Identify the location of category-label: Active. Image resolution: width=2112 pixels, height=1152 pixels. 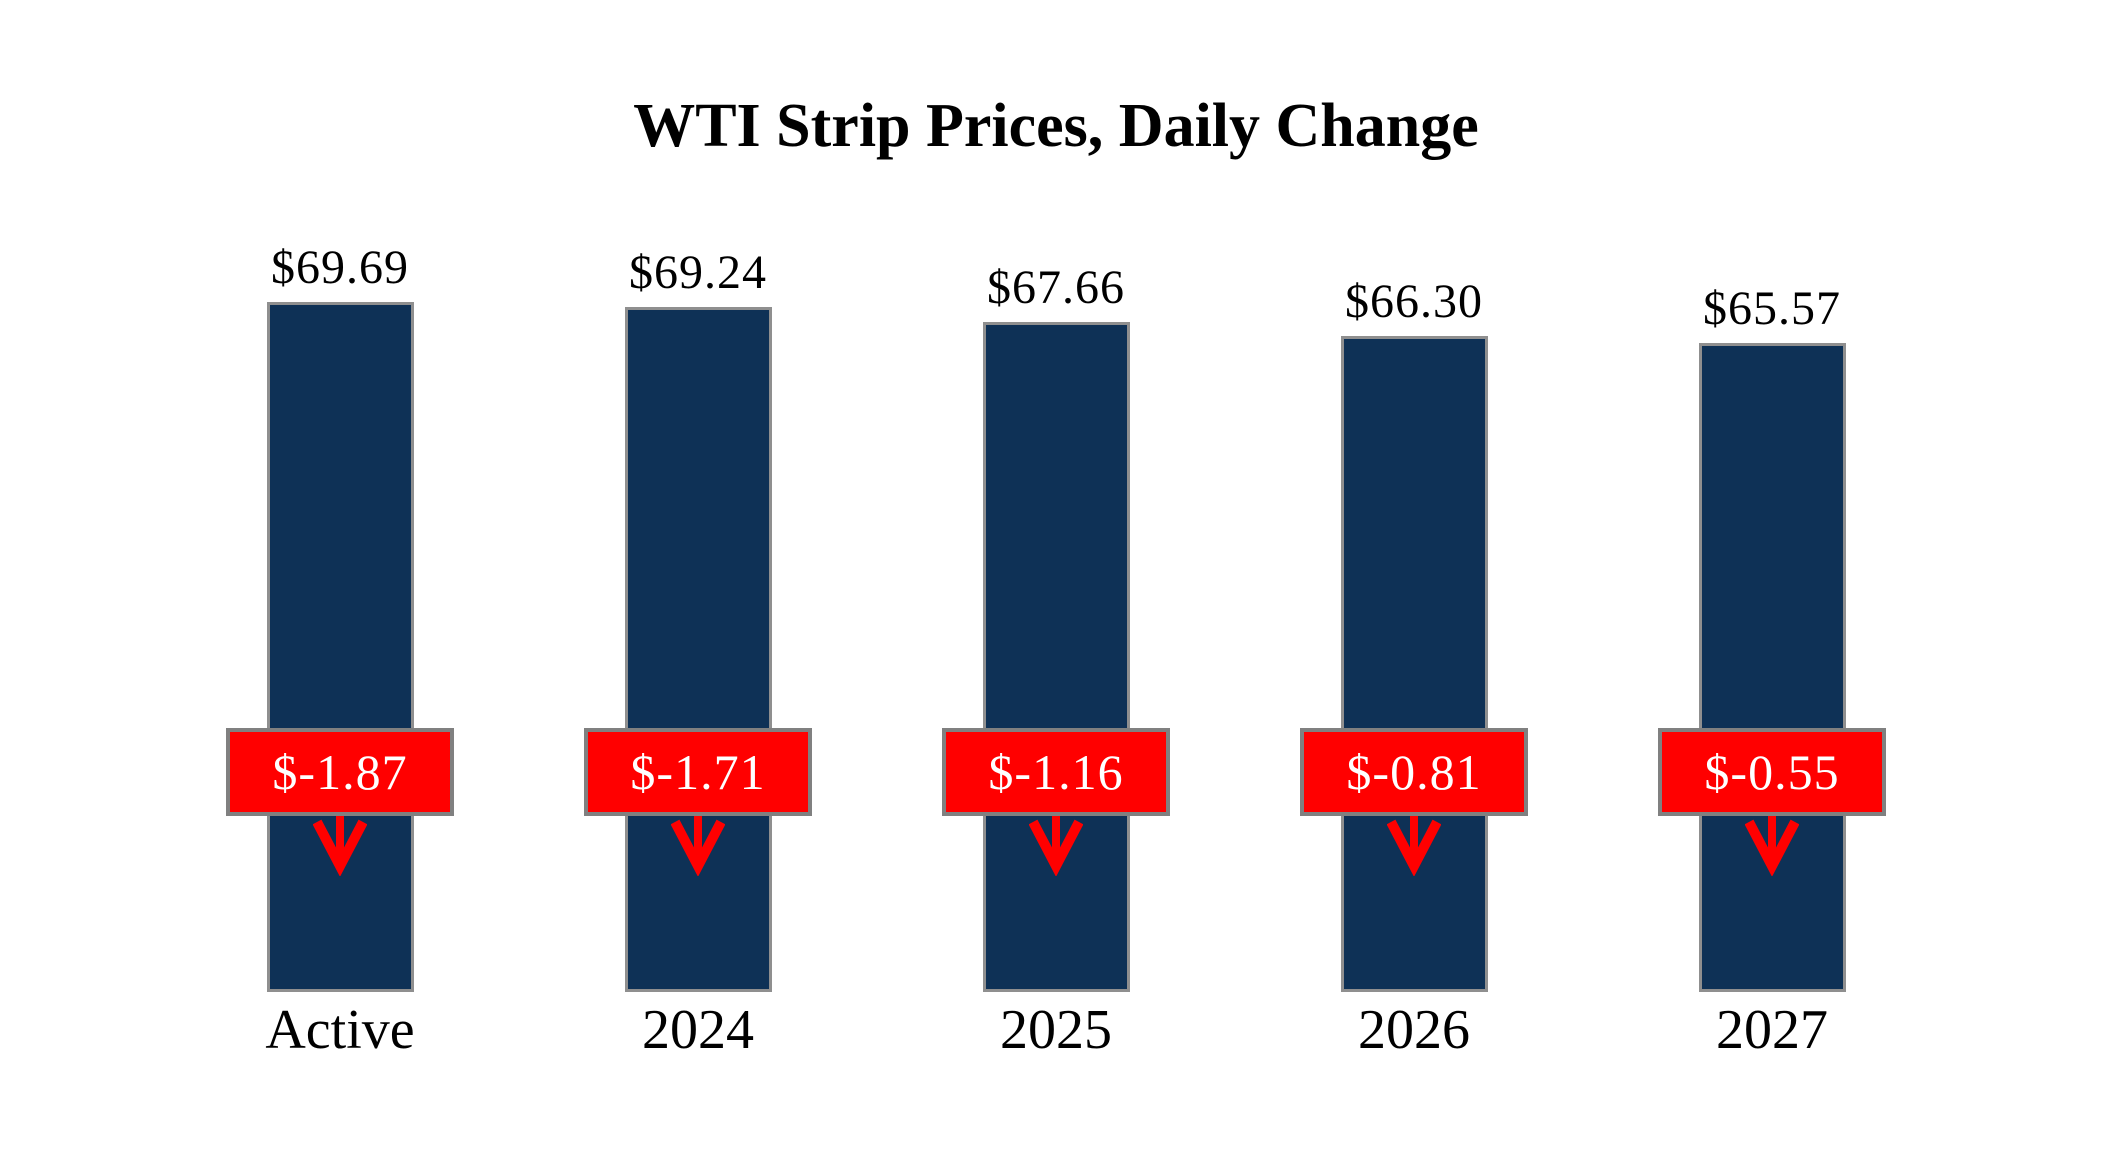
(340, 1030).